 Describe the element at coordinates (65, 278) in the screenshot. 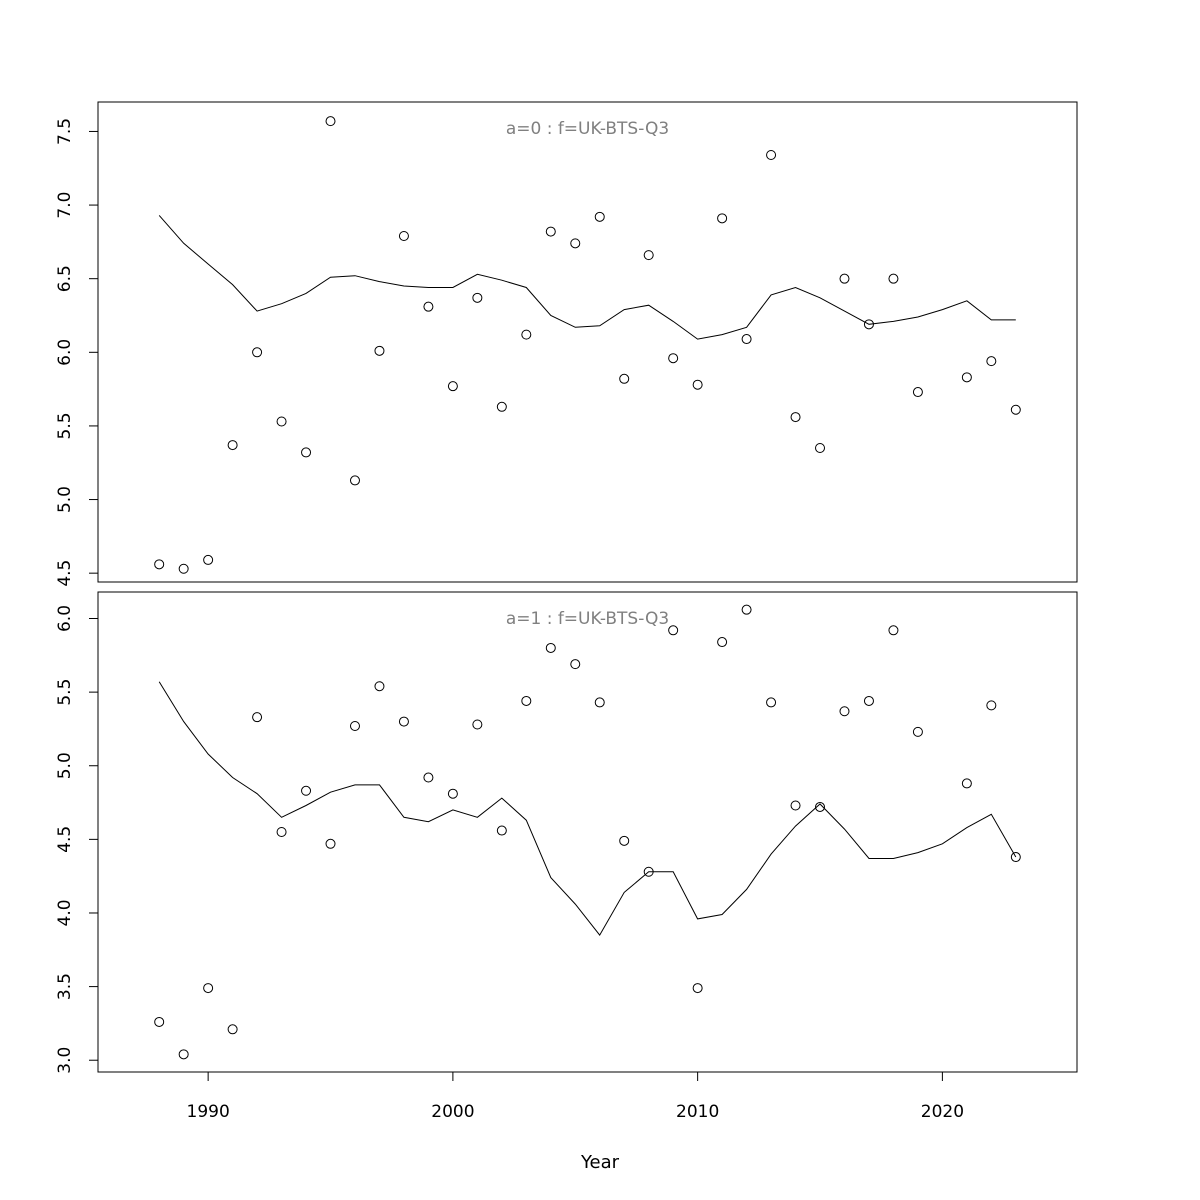

I see `y-tick-label: 6.5` at that location.